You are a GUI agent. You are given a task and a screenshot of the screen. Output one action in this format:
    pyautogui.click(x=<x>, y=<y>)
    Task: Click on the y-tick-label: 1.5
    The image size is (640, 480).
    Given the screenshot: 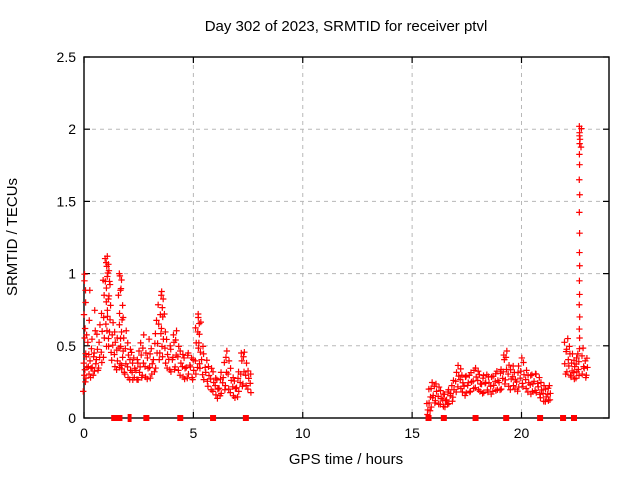 What is the action you would take?
    pyautogui.click(x=67, y=201)
    